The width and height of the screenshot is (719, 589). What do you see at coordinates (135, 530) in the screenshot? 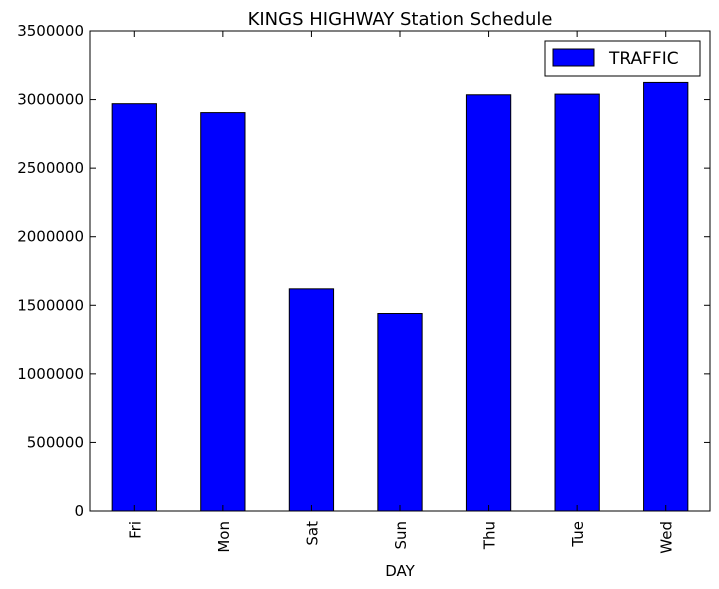
I see `x-tick-label-fri: Fri` at bounding box center [135, 530].